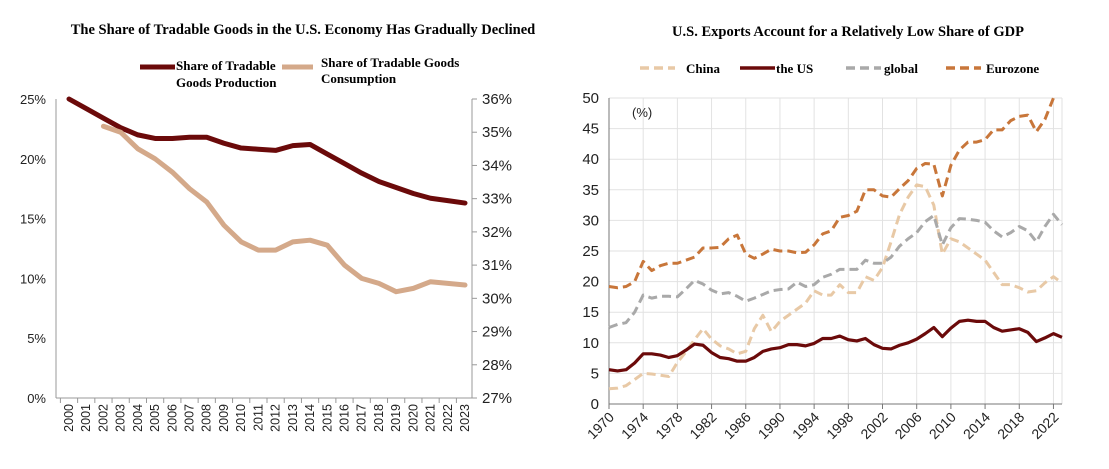 This screenshot has width=1109, height=469. Describe the element at coordinates (86, 418) in the screenshot. I see `x-tick-label: 2001` at that location.